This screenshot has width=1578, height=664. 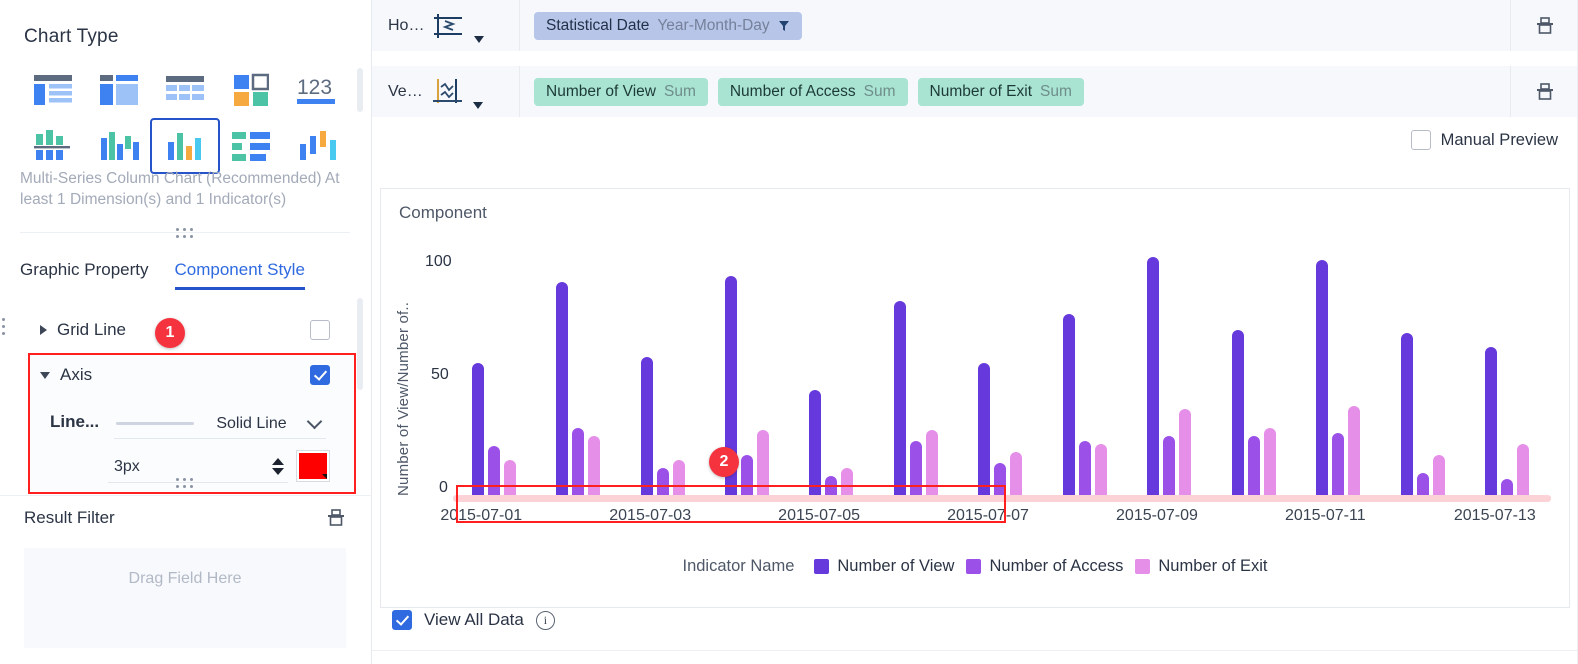 What do you see at coordinates (185, 330) in the screenshot?
I see `grid-line-row: Grid Line` at bounding box center [185, 330].